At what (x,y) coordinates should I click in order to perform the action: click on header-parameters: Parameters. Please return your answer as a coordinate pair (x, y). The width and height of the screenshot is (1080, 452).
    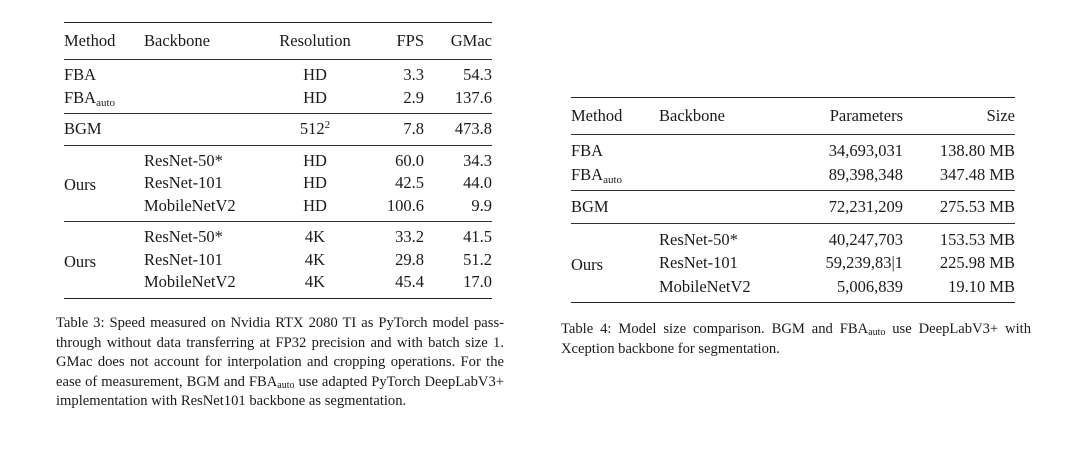
    Looking at the image, I should click on (866, 115).